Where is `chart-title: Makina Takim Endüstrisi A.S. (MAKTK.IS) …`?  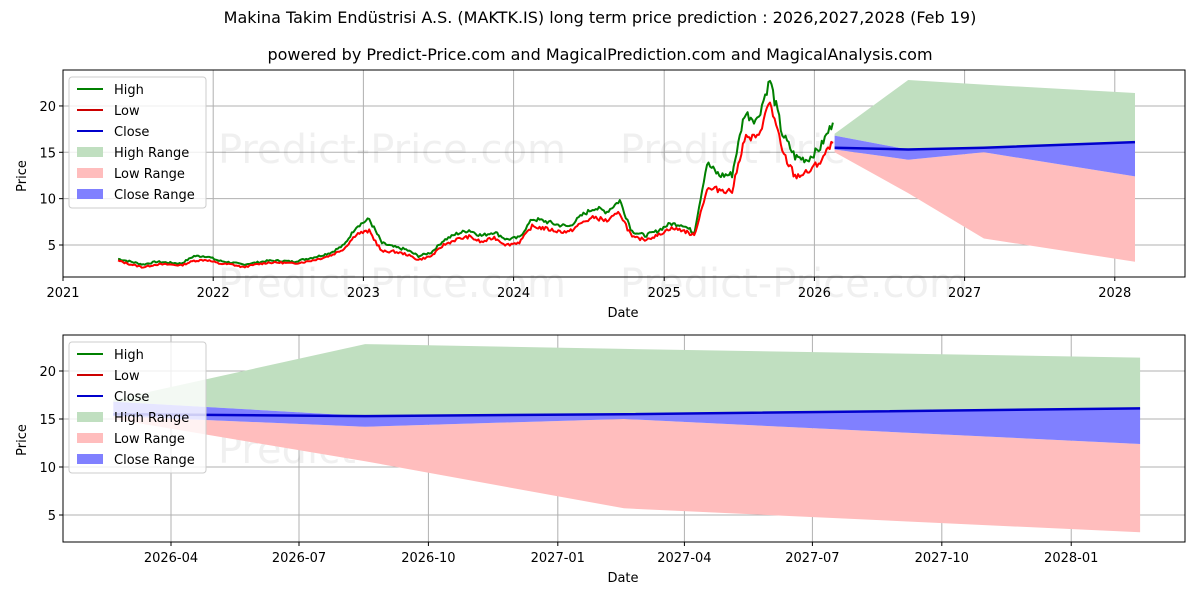 chart-title: Makina Takim Endüstrisi A.S. (MAKTK.IS) … is located at coordinates (600, 17).